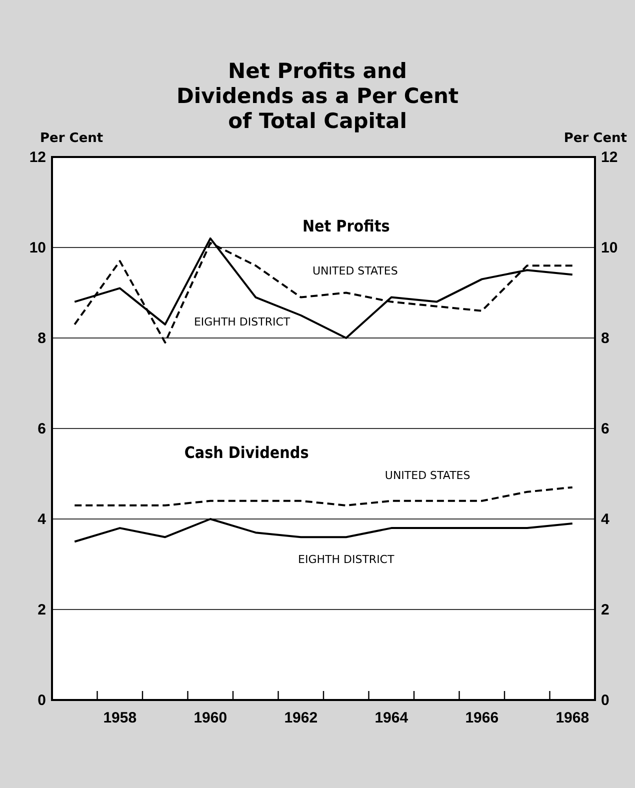  What do you see at coordinates (609, 157) in the screenshot?
I see `y2-tick-label: 12` at bounding box center [609, 157].